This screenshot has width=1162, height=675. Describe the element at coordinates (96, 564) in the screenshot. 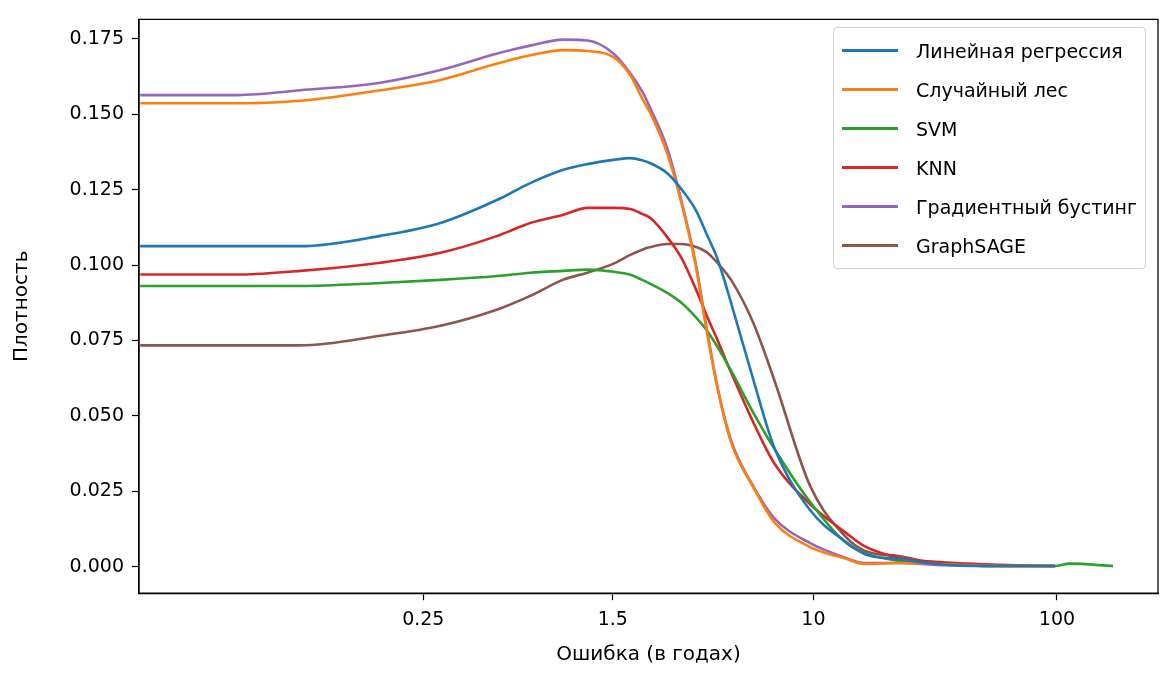

I see `y-tick-label: 0.000` at that location.